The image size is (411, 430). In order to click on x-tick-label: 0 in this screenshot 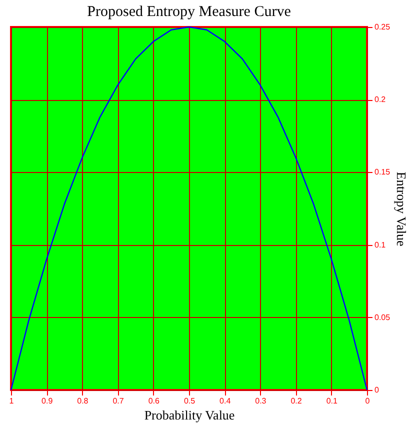, I will do `click(367, 401)`.